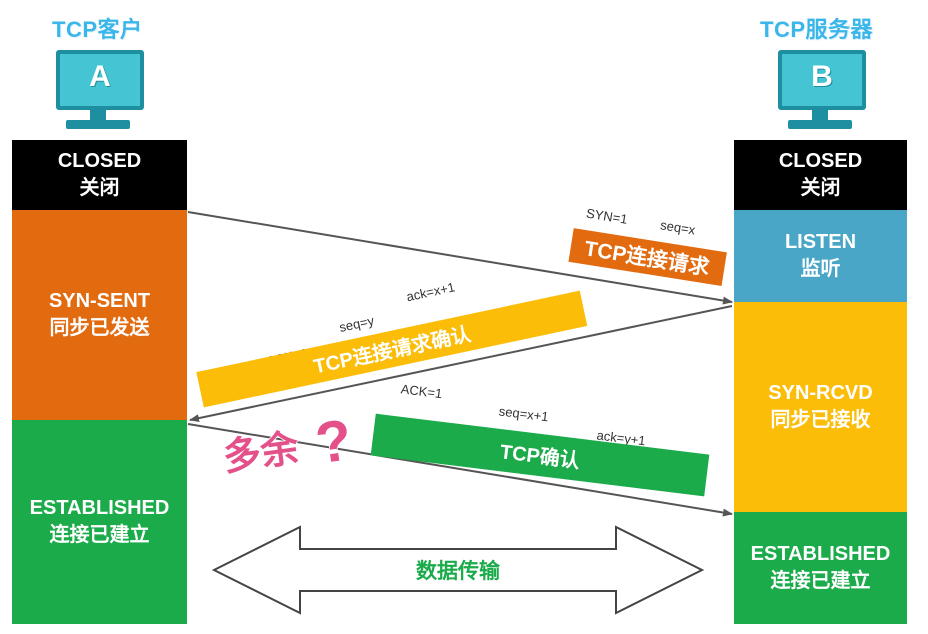 This screenshot has width=928, height=634. I want to click on client-title: TCP客户, so click(97, 29).